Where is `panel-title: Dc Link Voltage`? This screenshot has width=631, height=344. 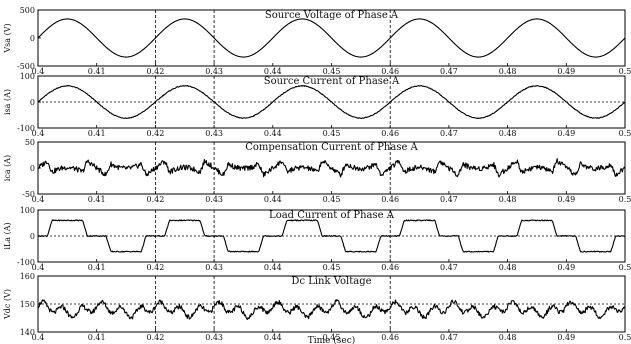
panel-title: Dc Link Voltage is located at coordinates (331, 281).